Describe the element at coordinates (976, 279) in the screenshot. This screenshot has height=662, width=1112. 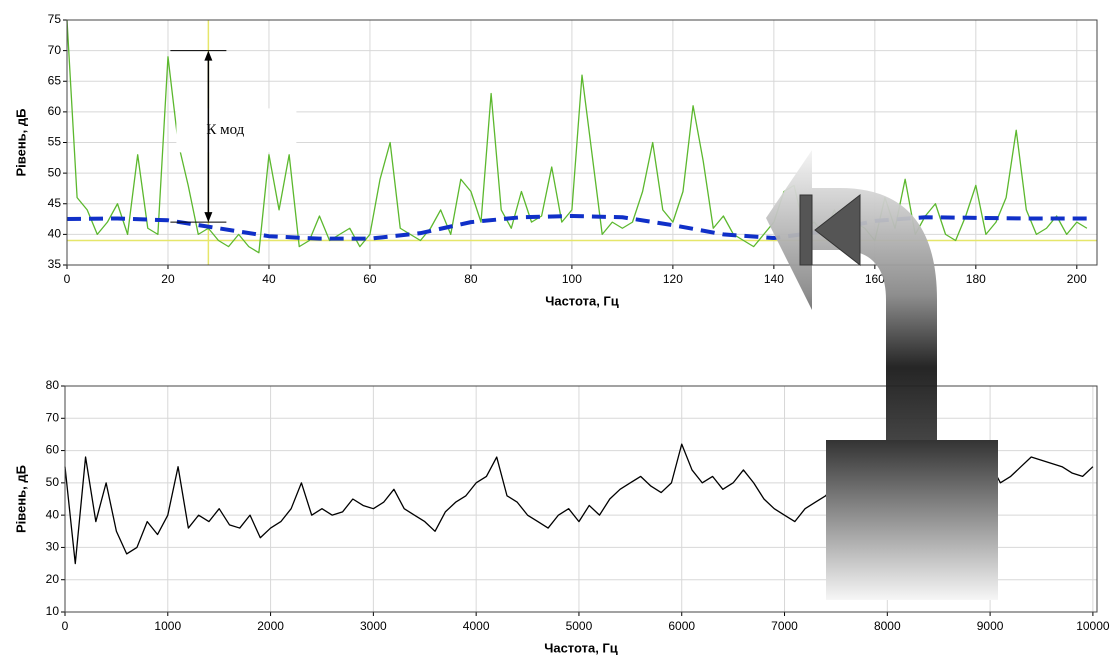
I see `x-tick-label: 180` at that location.